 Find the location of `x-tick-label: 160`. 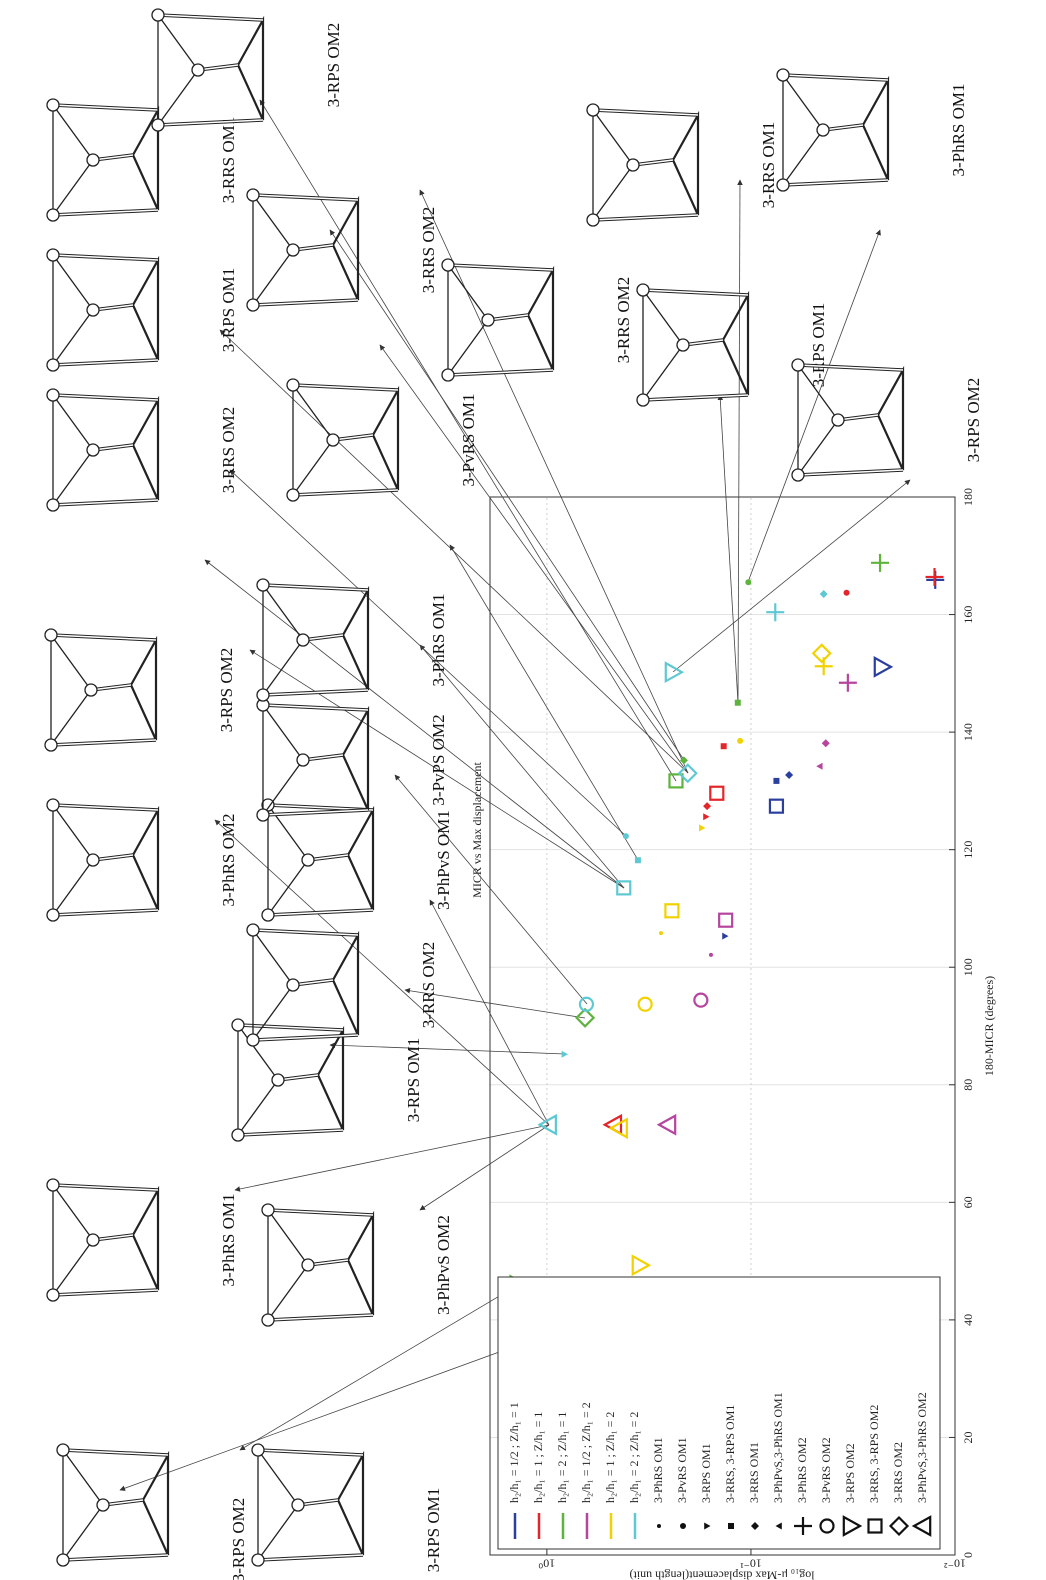

x-tick-label: 160 is located at coordinates (968, 615).